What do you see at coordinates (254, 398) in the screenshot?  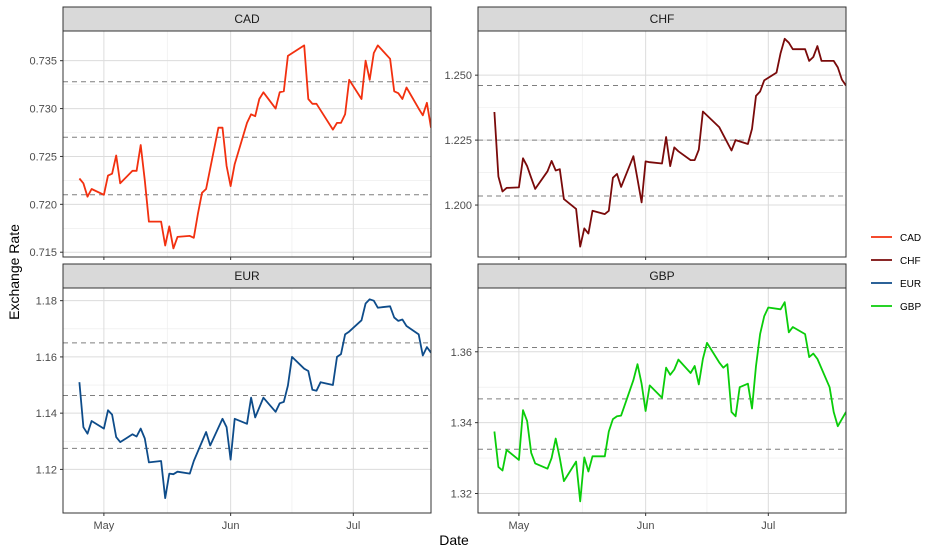 I see `series-line-eur` at bounding box center [254, 398].